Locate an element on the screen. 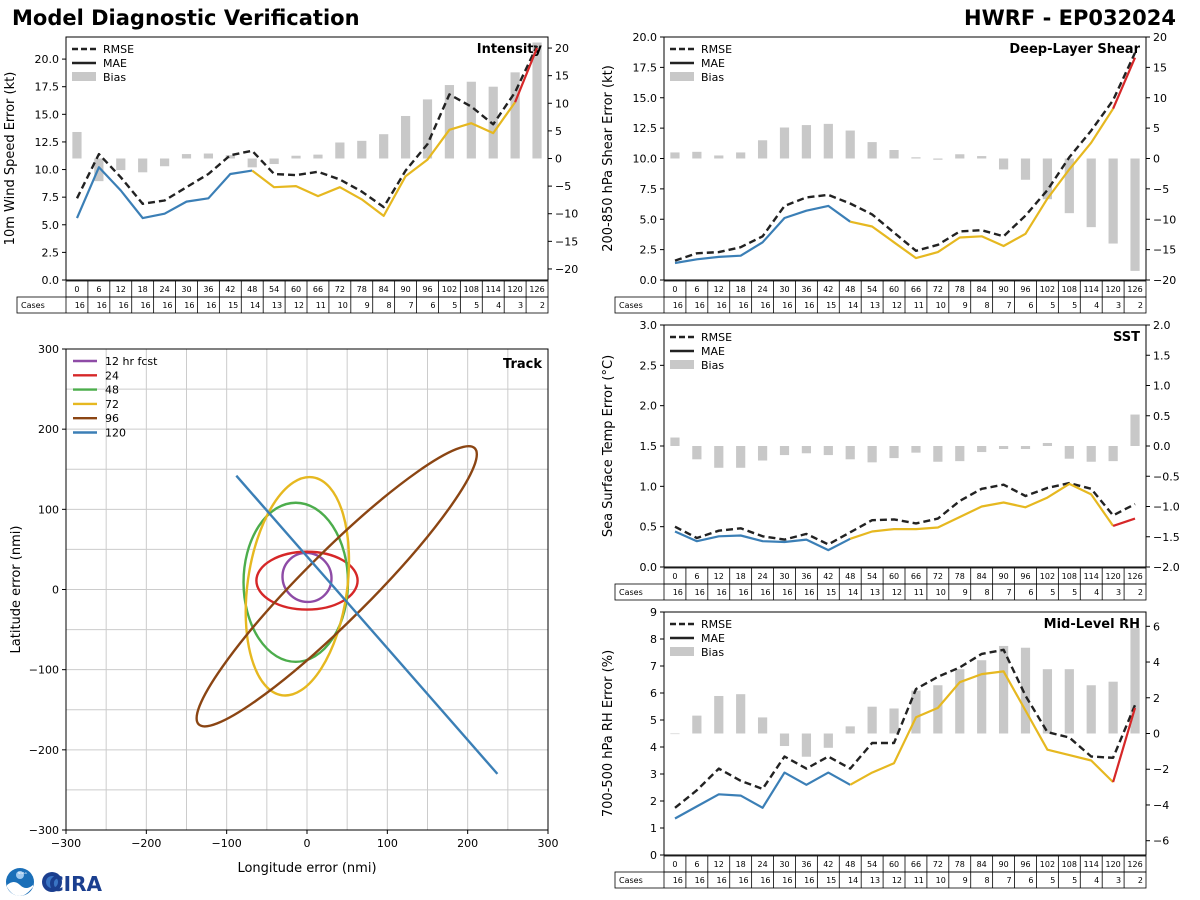 The image size is (1200, 900). y-tick-label: 0 is located at coordinates (653, 855).